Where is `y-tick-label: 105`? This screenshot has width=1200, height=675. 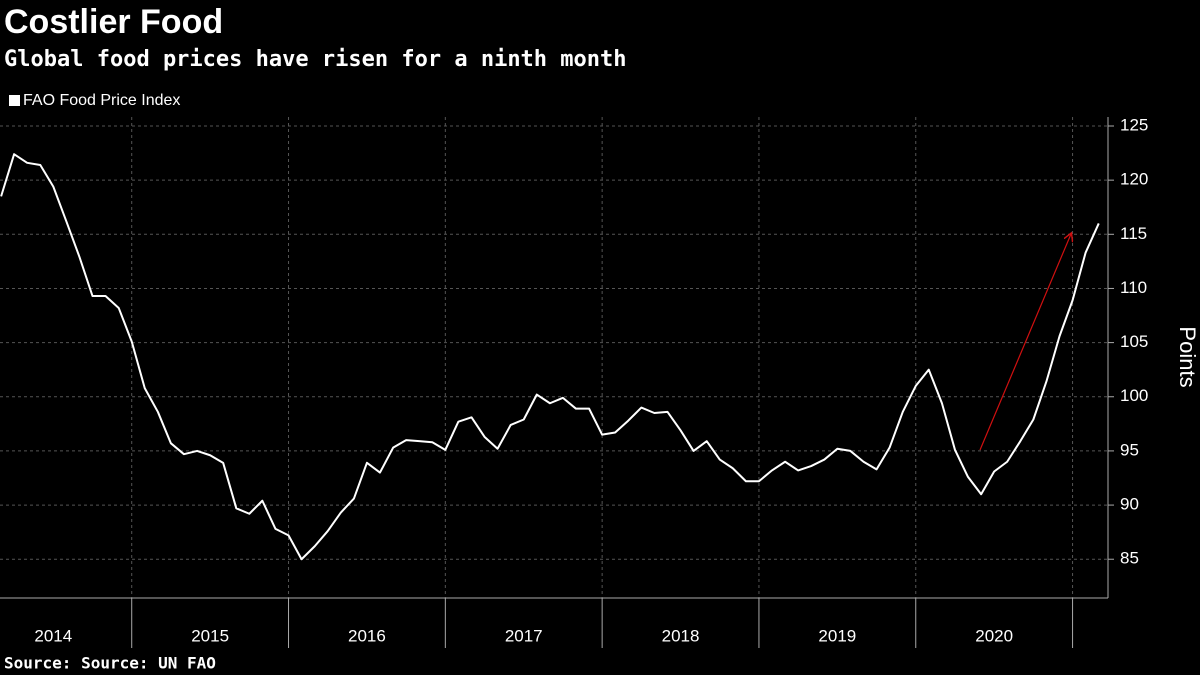
y-tick-label: 105 is located at coordinates (1134, 341).